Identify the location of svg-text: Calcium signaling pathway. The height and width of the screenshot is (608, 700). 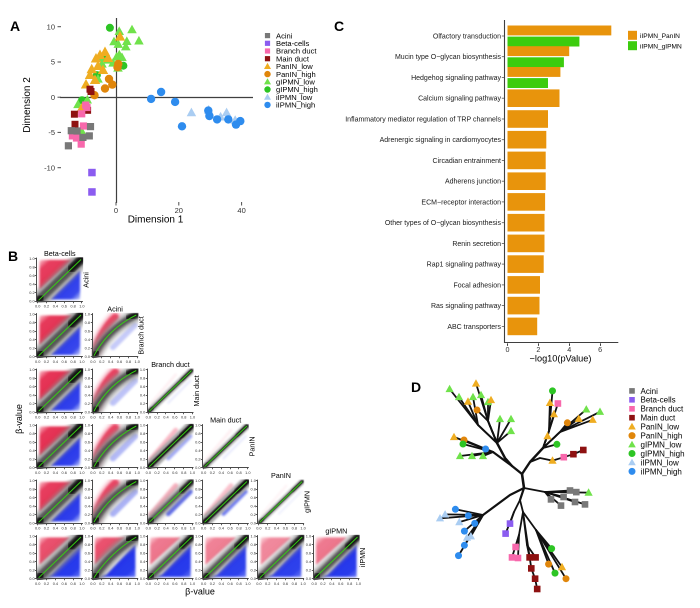
(459, 99).